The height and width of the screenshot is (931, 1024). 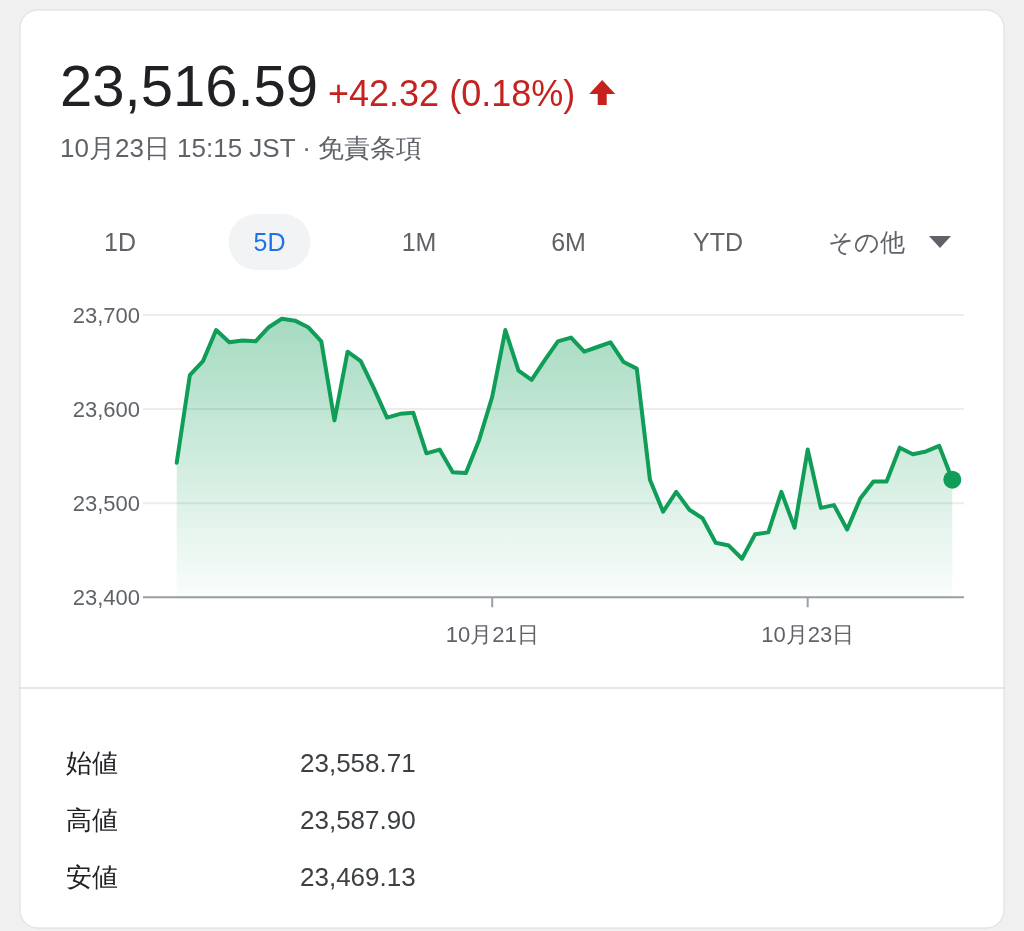 I want to click on x-tick-label: 10月21日, so click(x=492, y=634).